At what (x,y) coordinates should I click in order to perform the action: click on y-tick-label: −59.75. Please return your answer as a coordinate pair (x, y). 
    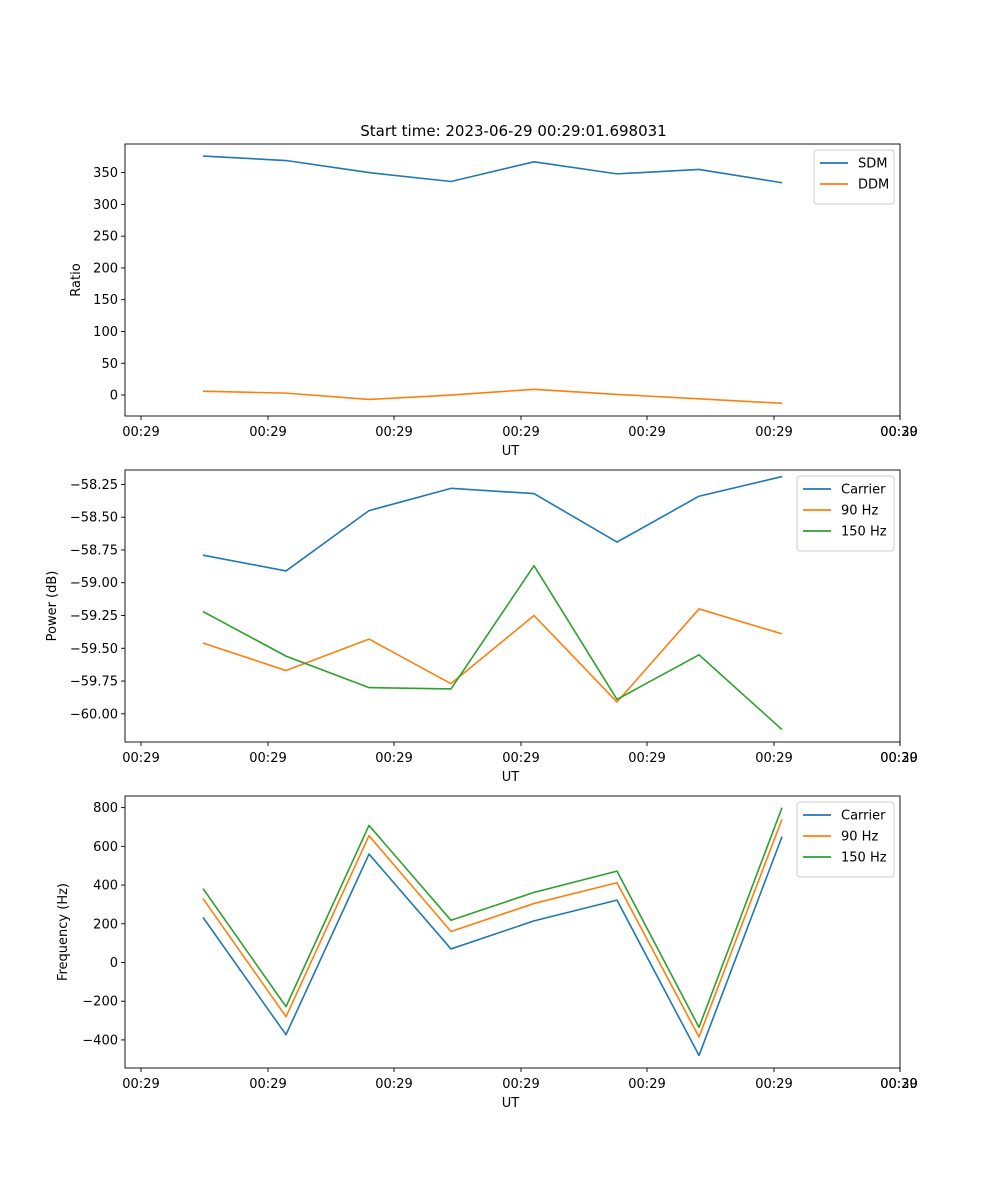
    Looking at the image, I should click on (94, 682).